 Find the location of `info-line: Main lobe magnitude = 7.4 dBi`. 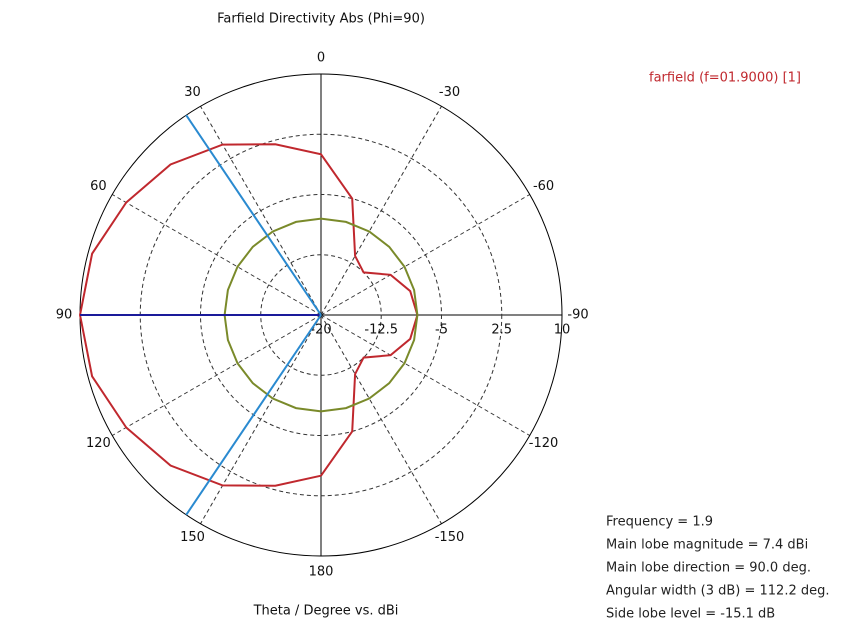

info-line: Main lobe magnitude = 7.4 dBi is located at coordinates (707, 545).